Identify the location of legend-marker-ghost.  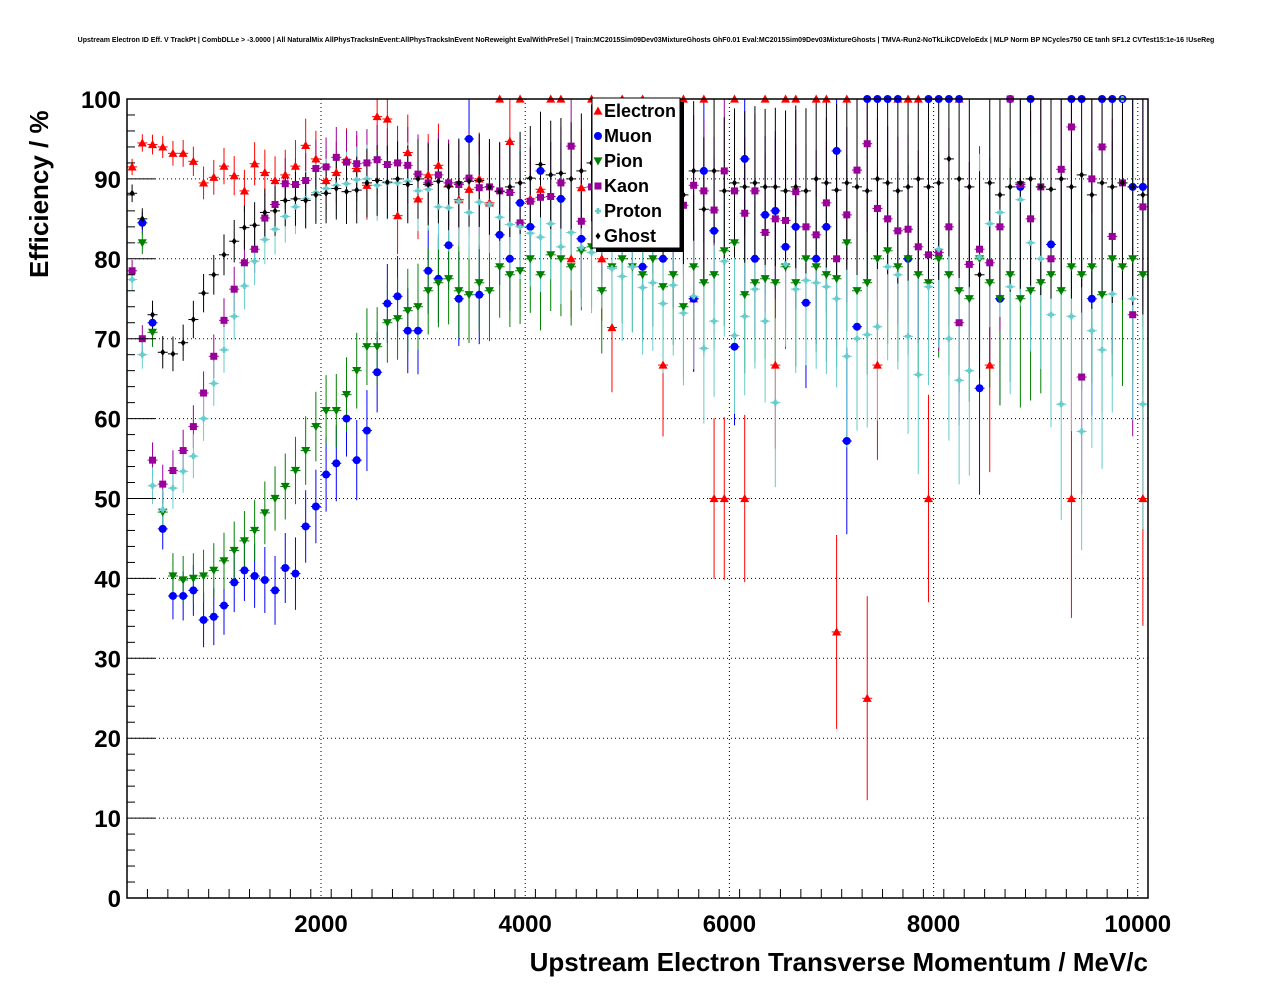
(598, 236).